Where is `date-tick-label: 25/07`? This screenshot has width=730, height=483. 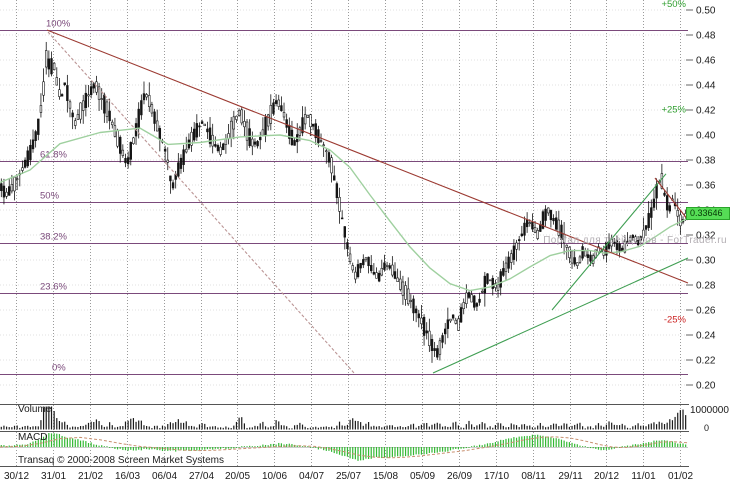
date-tick-label: 25/07 is located at coordinates (348, 476).